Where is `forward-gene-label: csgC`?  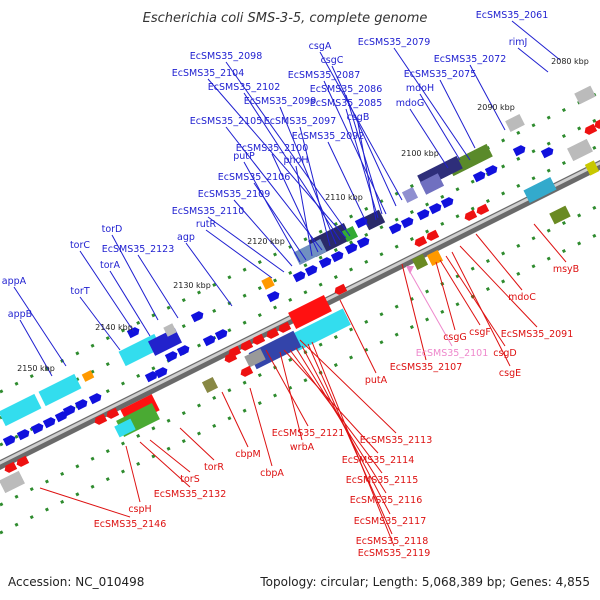
forward-gene-label: csgC is located at coordinates (332, 60).